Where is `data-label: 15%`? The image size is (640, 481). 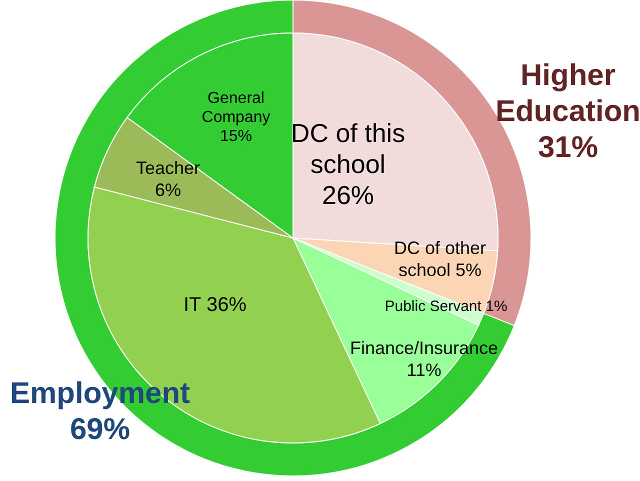
data-label: 15% is located at coordinates (236, 137).